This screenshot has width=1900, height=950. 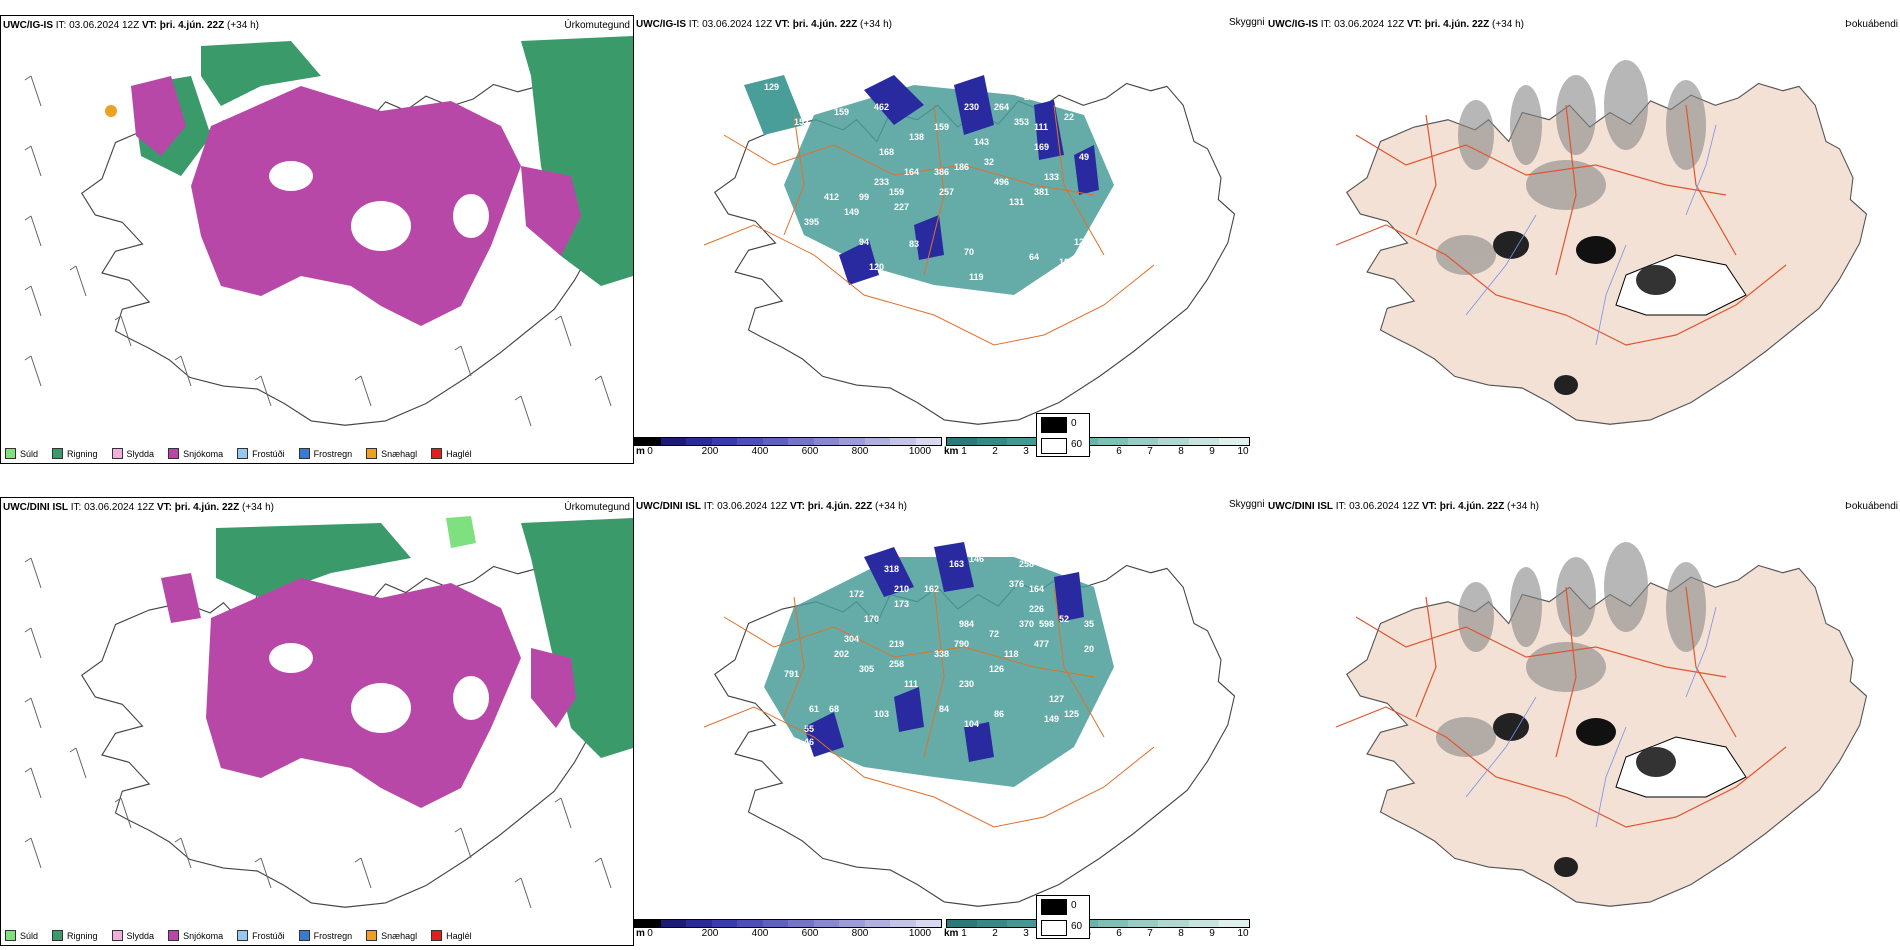 What do you see at coordinates (856, 594) in the screenshot?
I see `ceiling-label: 172` at bounding box center [856, 594].